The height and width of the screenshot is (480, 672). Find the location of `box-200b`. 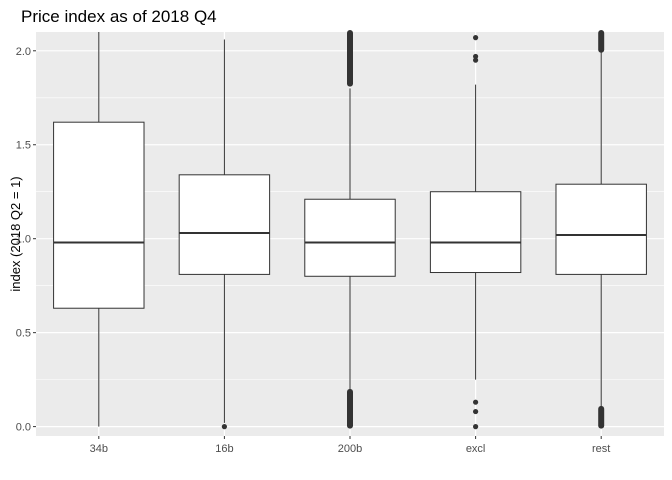

box-200b is located at coordinates (350, 229).